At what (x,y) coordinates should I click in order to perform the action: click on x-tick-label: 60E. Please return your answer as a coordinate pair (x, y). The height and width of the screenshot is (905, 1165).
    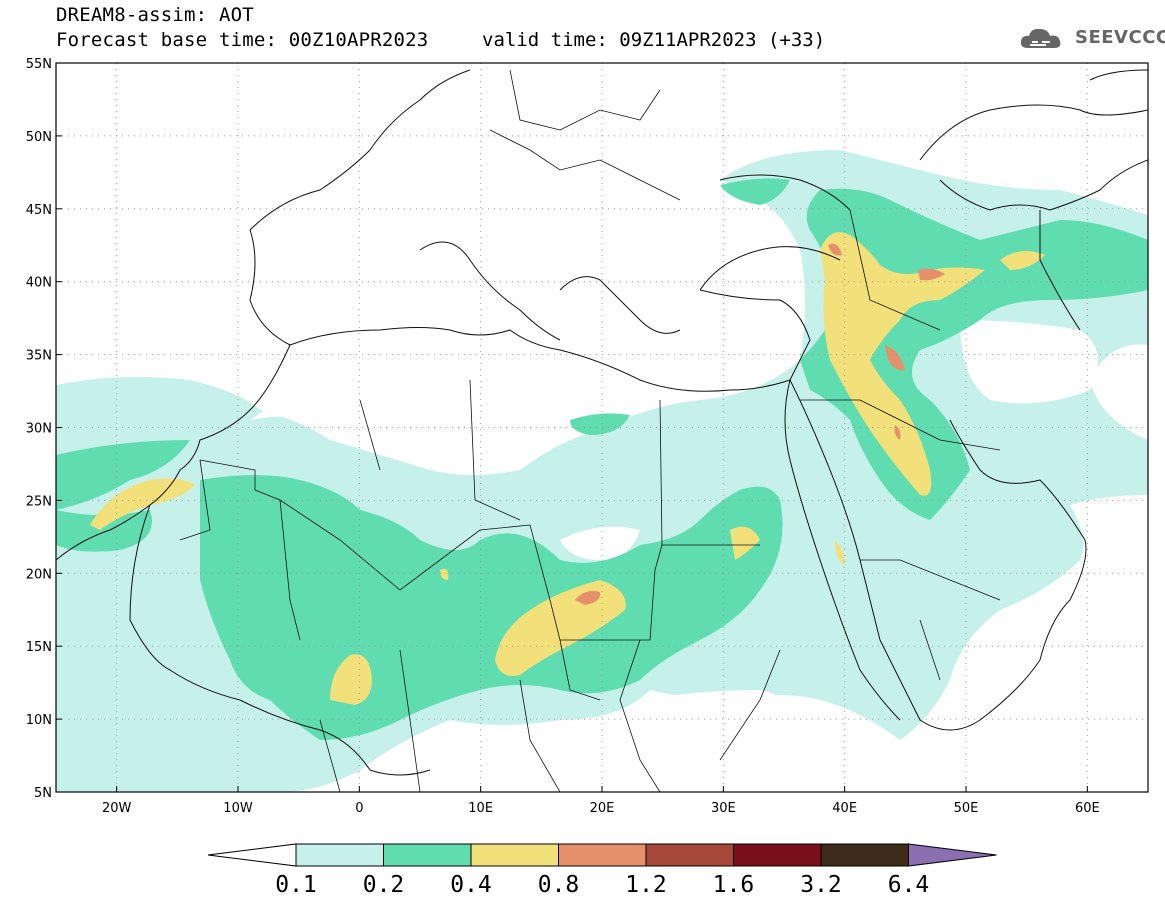
    Looking at the image, I should click on (1087, 808).